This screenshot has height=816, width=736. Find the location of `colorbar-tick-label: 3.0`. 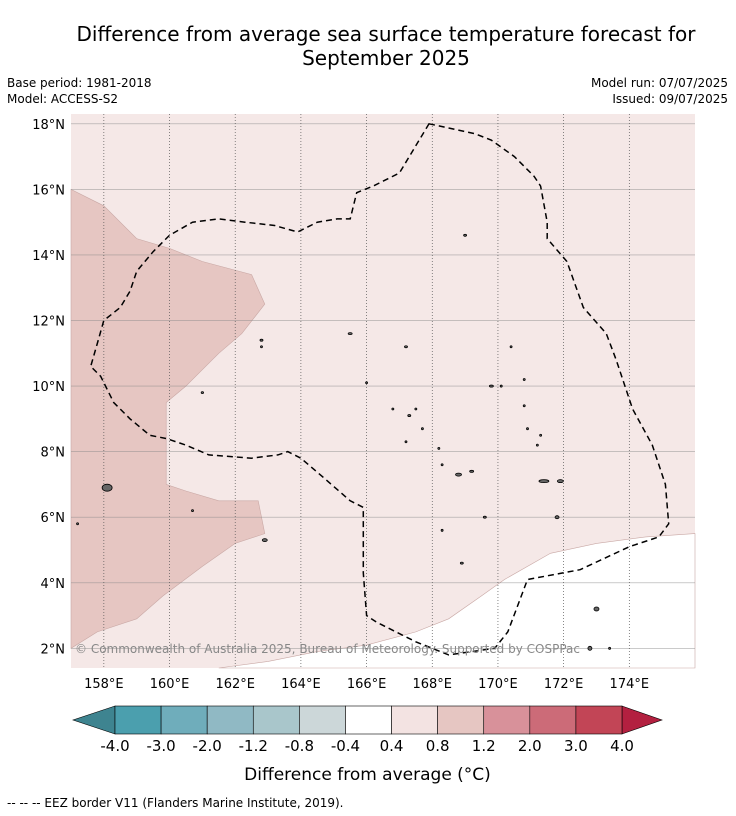

colorbar-tick-label: 3.0 is located at coordinates (576, 746).